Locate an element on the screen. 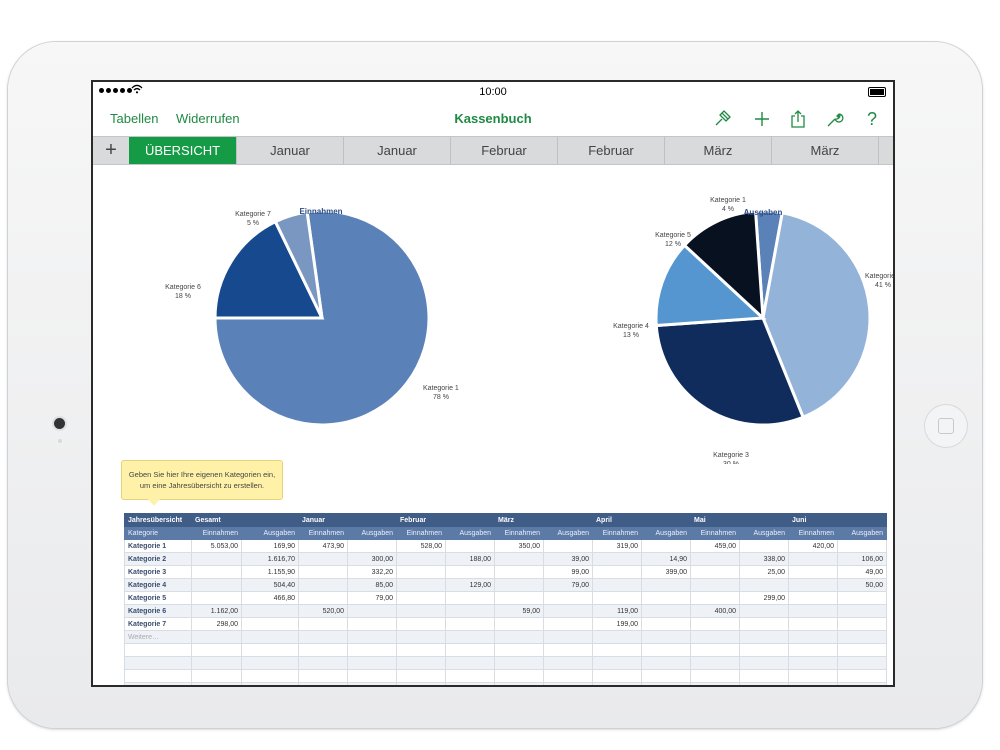 The height and width of the screenshot is (750, 1000). help-icon: ? is located at coordinates (871, 118).